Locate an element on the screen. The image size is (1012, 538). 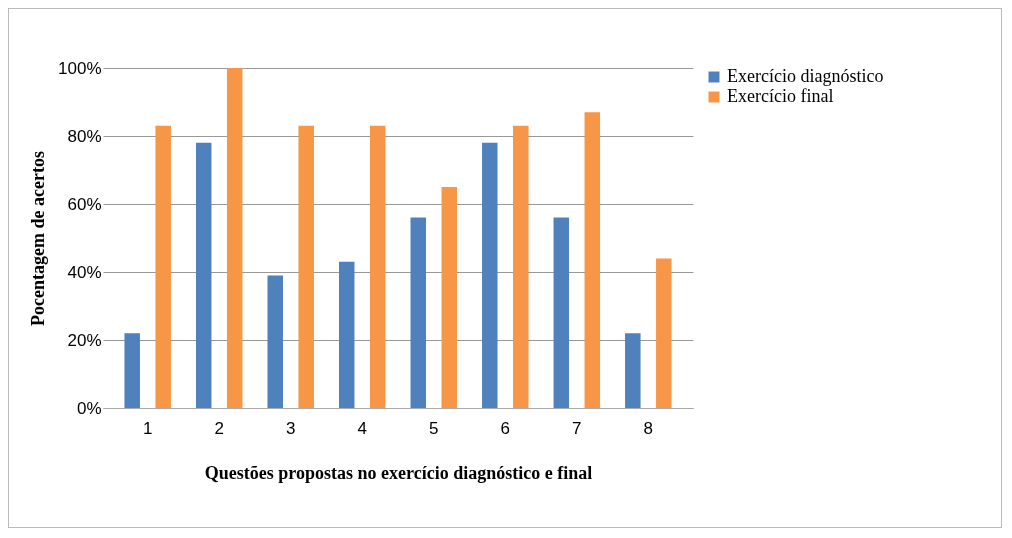
x-tick-label: 8 is located at coordinates (648, 428).